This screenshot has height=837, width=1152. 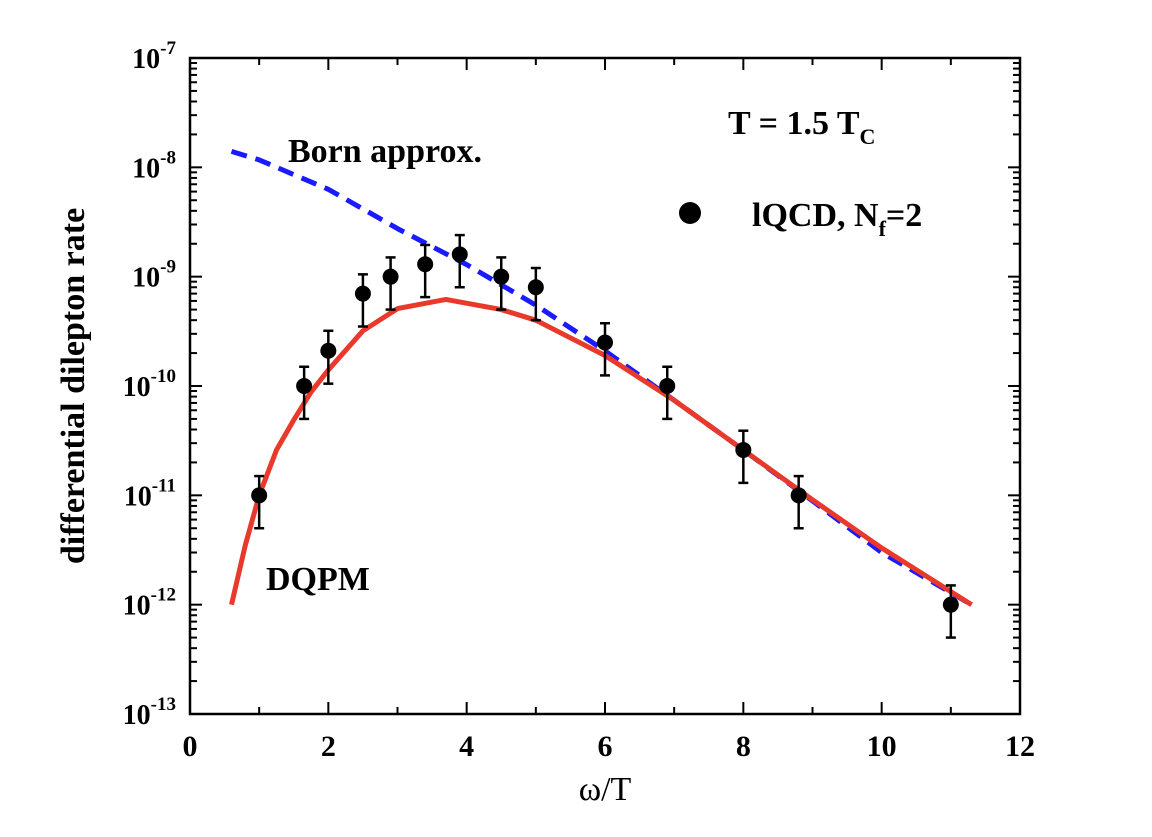 I want to click on legend-marker, so click(x=690, y=213).